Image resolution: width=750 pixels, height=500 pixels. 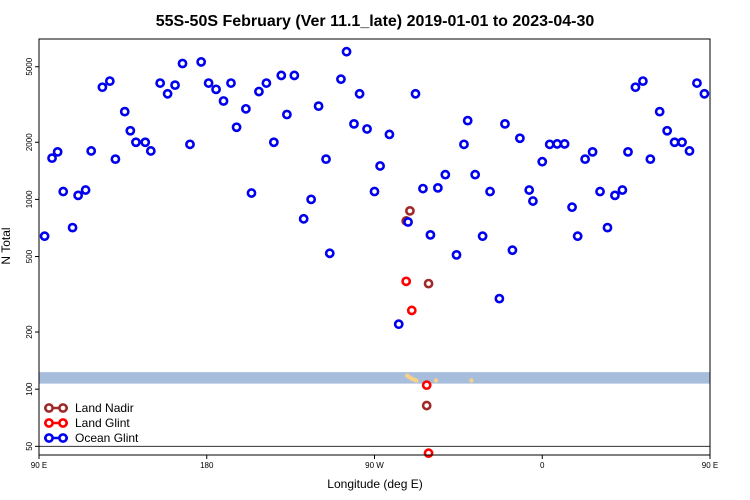 What do you see at coordinates (63, 408) in the screenshot?
I see `legend-marker-land-nadir` at bounding box center [63, 408].